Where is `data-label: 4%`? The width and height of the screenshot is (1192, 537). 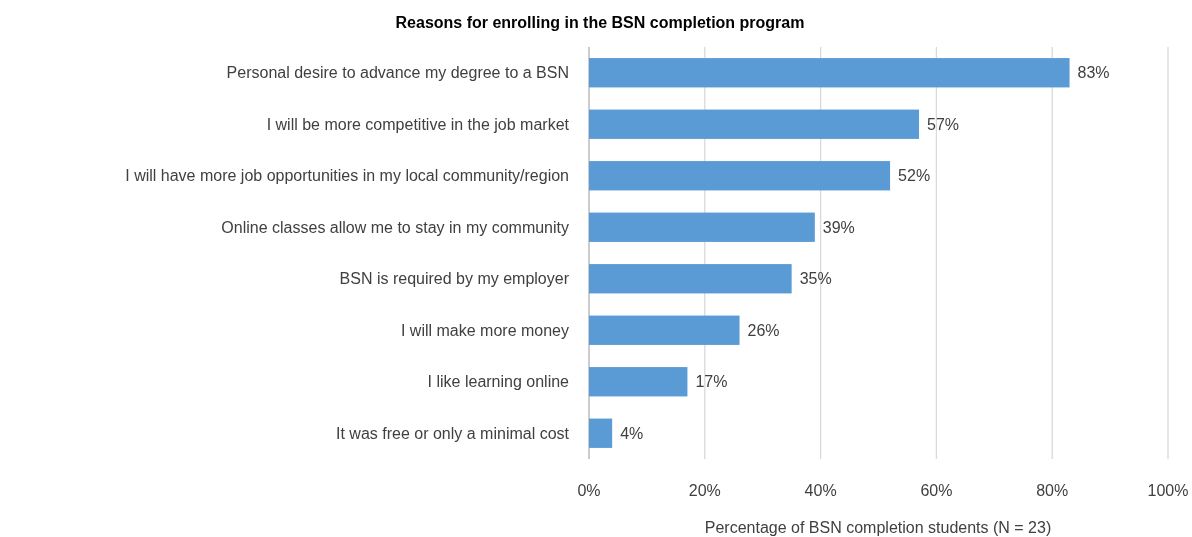
data-label: 4% is located at coordinates (632, 433).